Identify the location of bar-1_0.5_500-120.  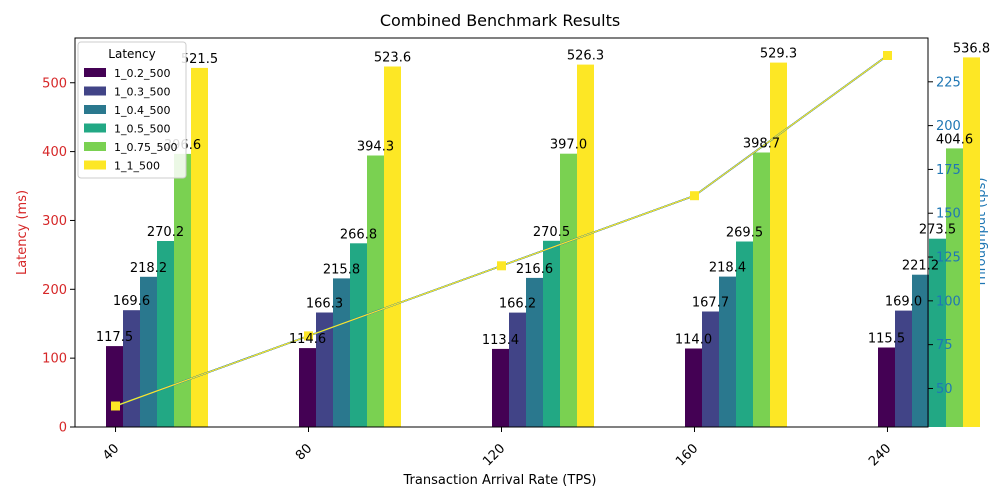
(551, 333).